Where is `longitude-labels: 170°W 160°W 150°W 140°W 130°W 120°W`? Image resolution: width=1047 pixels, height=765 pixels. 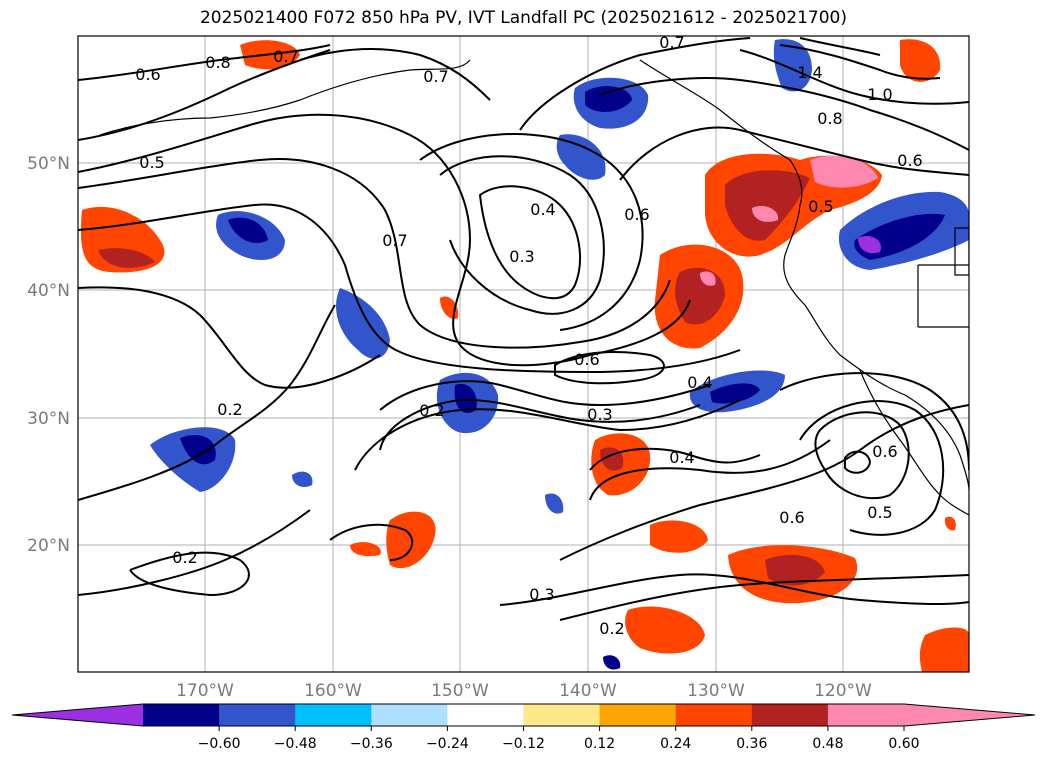 longitude-labels: 170°W 160°W 150°W 140°W 130°W 120°W is located at coordinates (524, 691).